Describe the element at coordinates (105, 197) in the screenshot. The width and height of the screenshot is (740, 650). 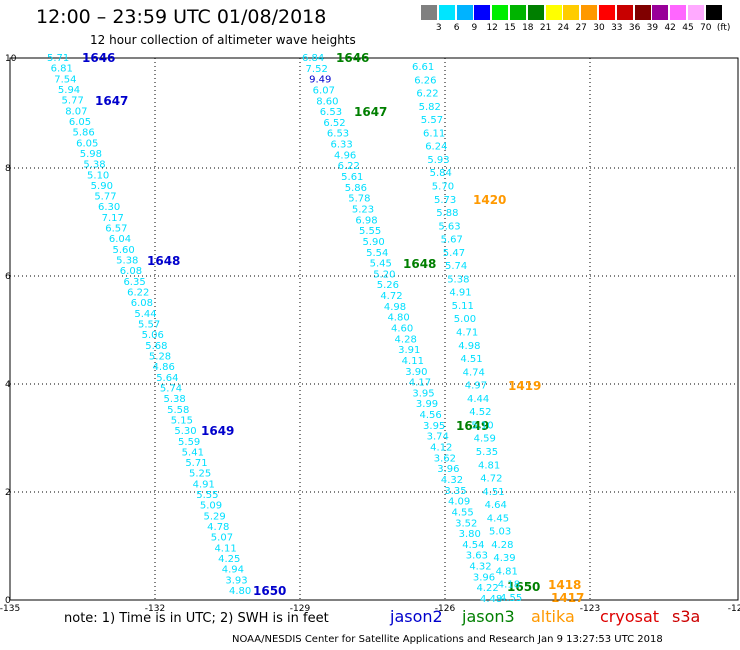
I see `swh-value: 5.77` at that location.